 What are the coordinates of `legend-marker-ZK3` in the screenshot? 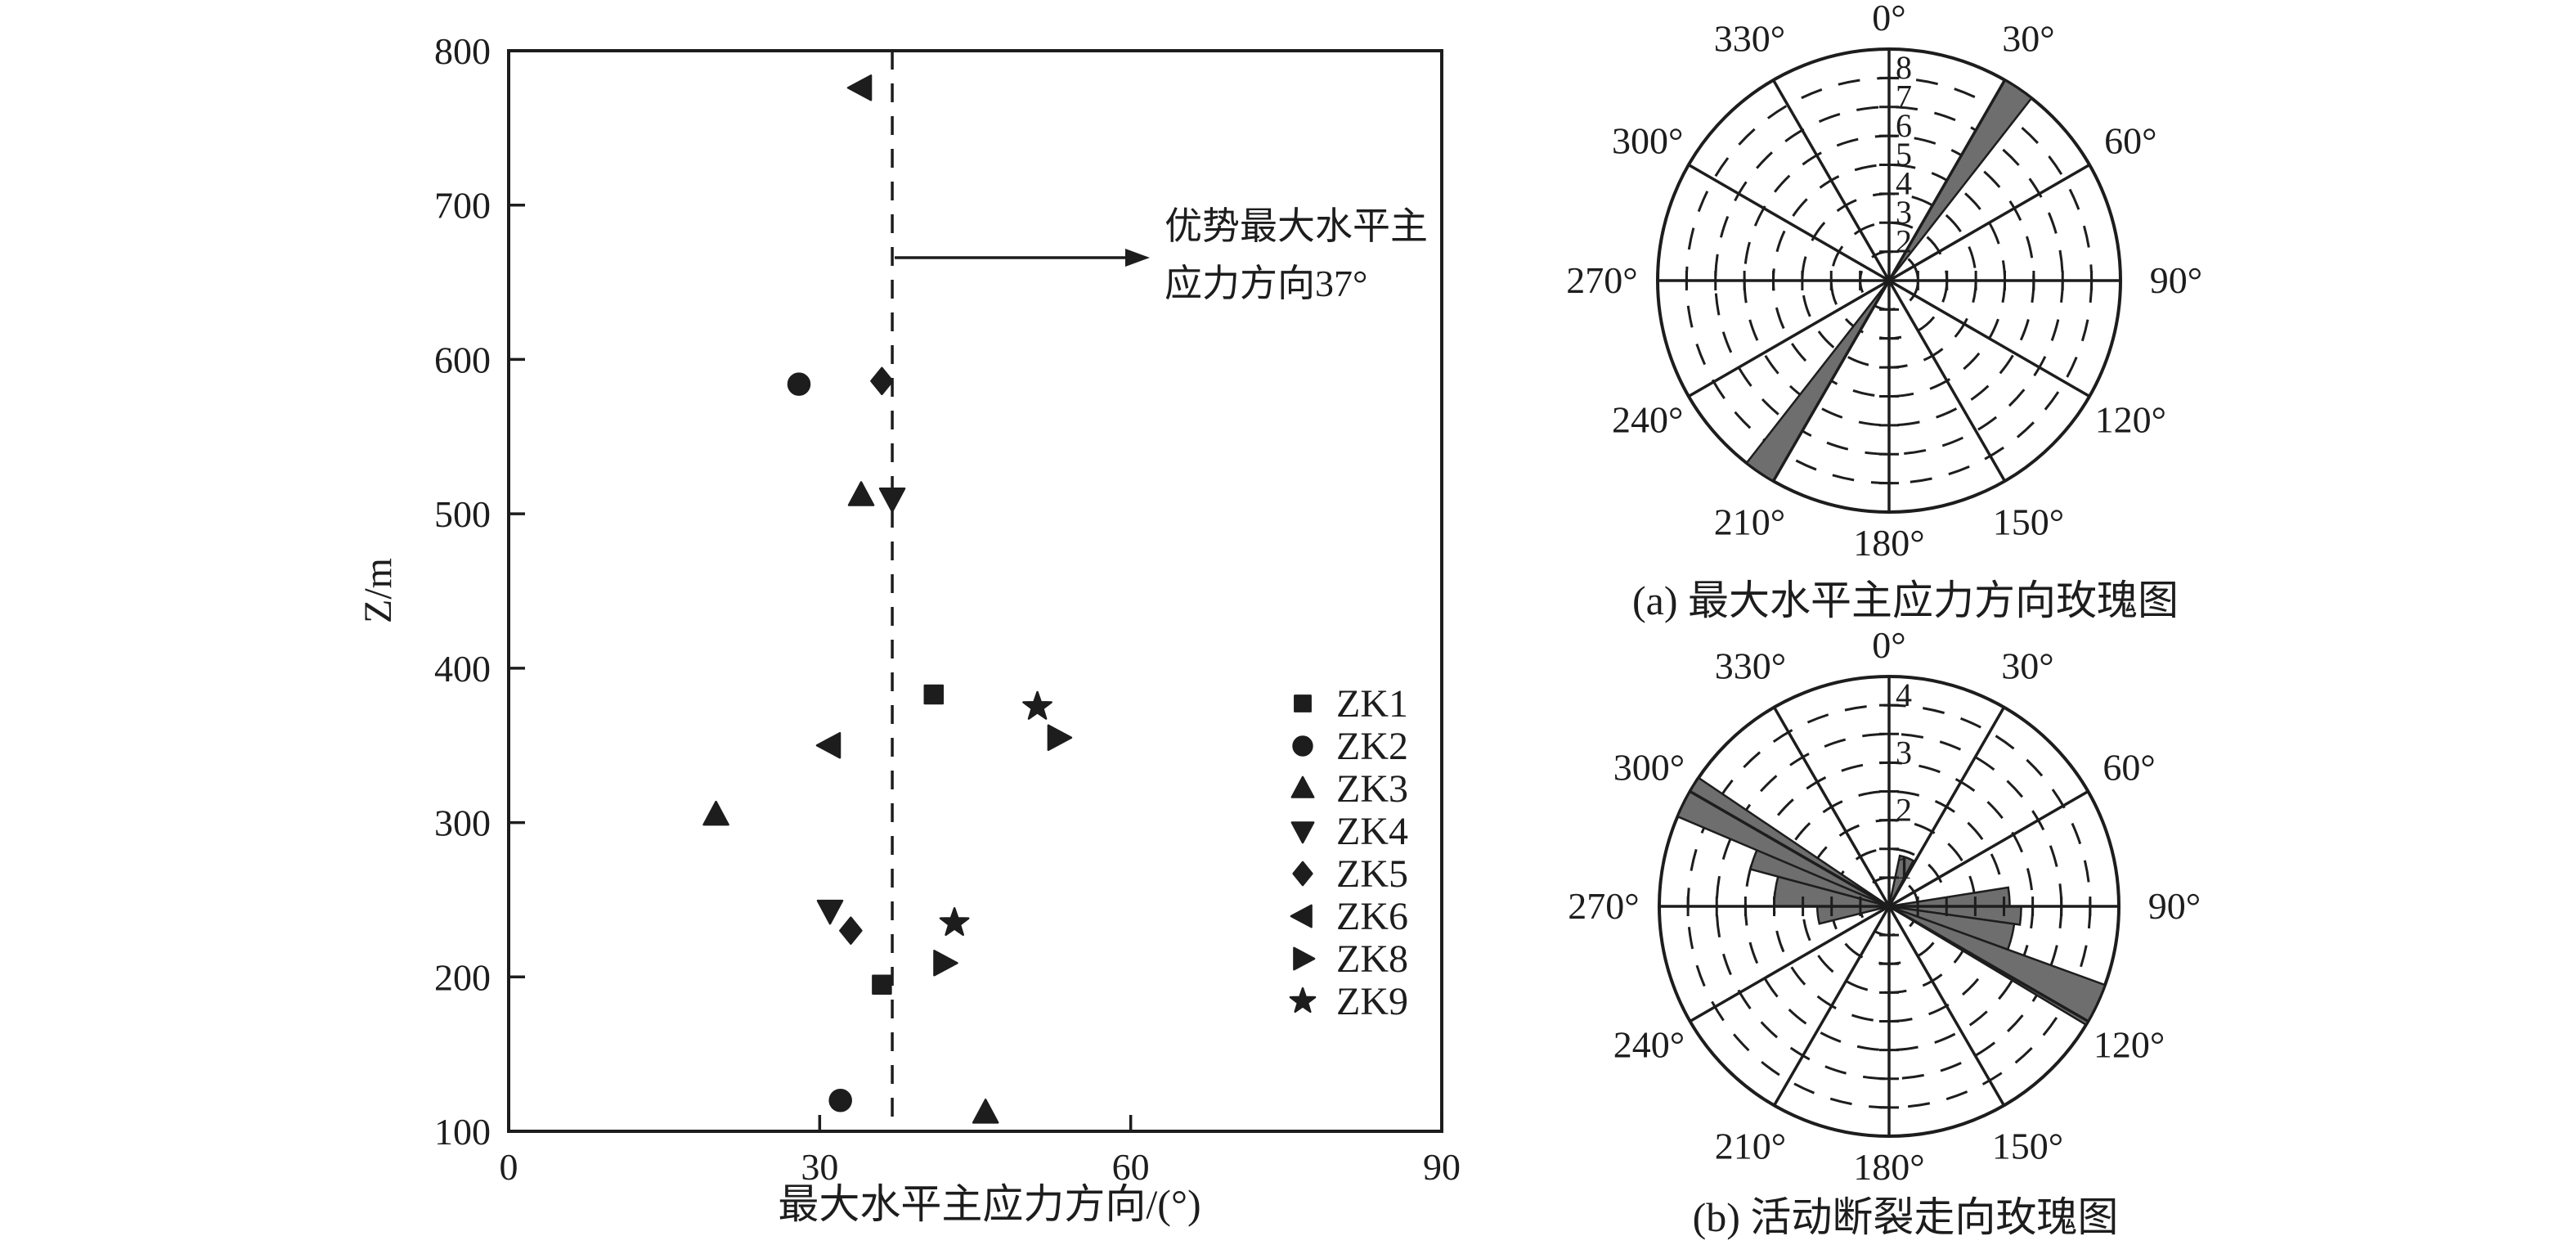 It's located at (1302, 786).